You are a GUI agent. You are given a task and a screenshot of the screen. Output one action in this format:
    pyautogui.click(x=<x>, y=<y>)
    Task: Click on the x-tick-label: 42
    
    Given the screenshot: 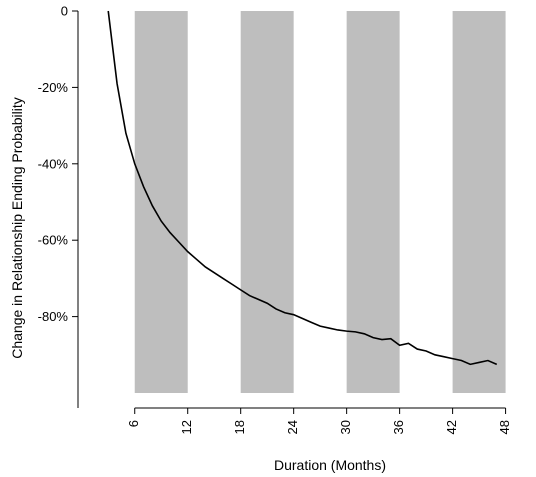 What is the action you would take?
    pyautogui.click(x=451, y=427)
    